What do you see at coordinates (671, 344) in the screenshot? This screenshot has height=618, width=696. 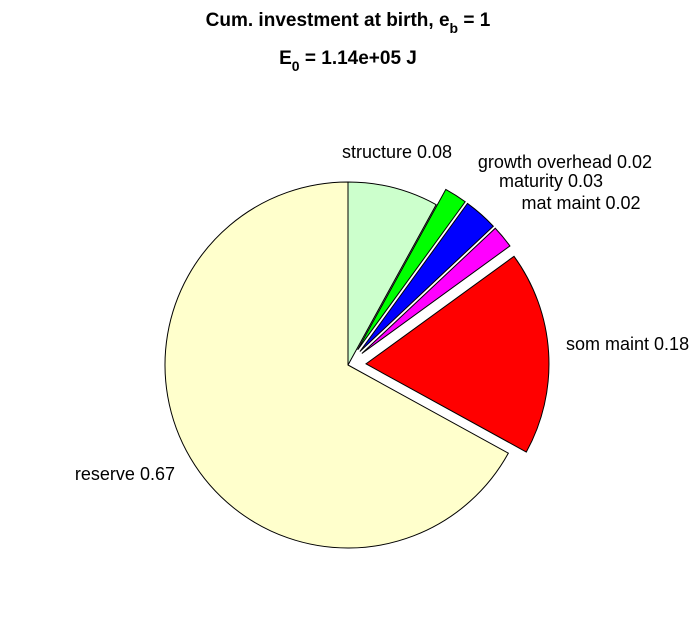 I see `slice-value: 0.18` at bounding box center [671, 344].